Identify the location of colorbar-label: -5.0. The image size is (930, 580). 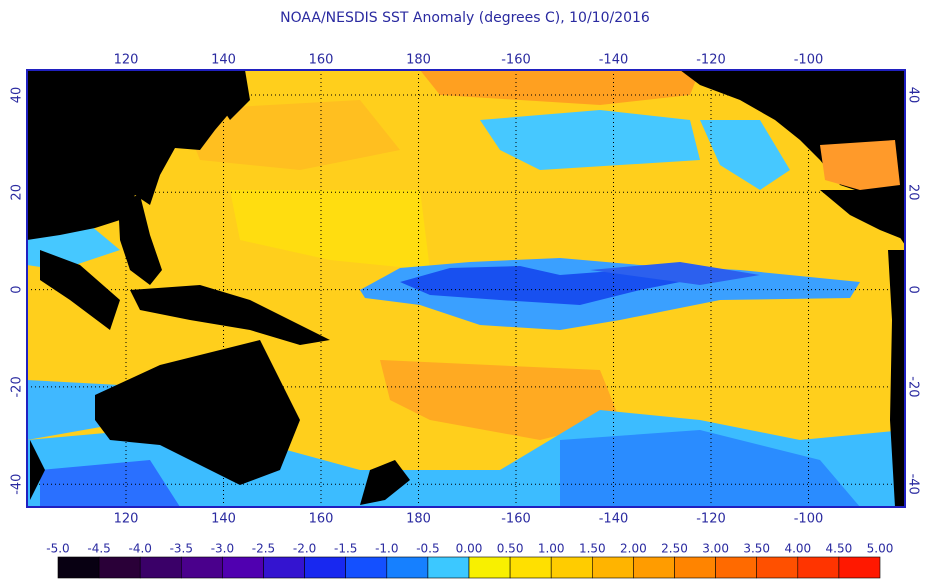
(57, 549).